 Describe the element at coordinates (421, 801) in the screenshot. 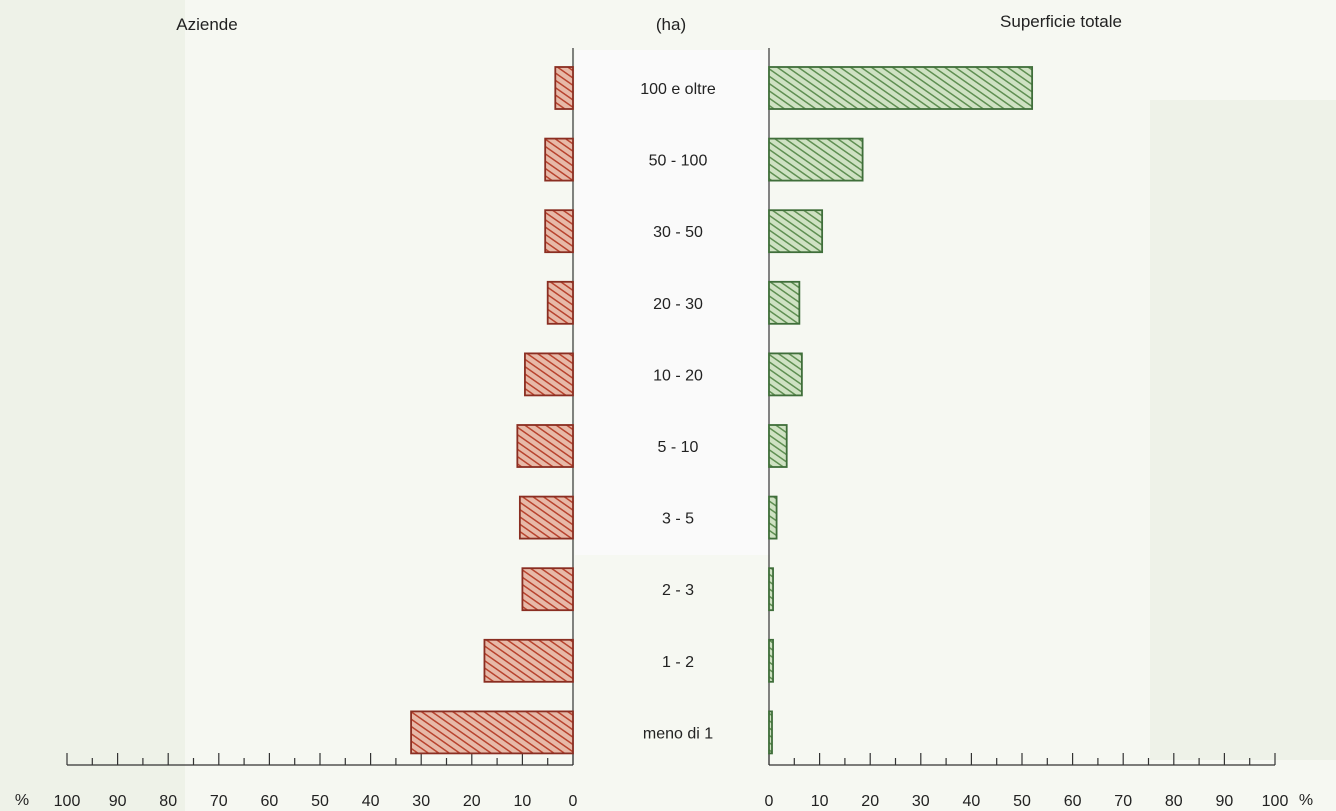

I see `left-tick-label: 30` at that location.